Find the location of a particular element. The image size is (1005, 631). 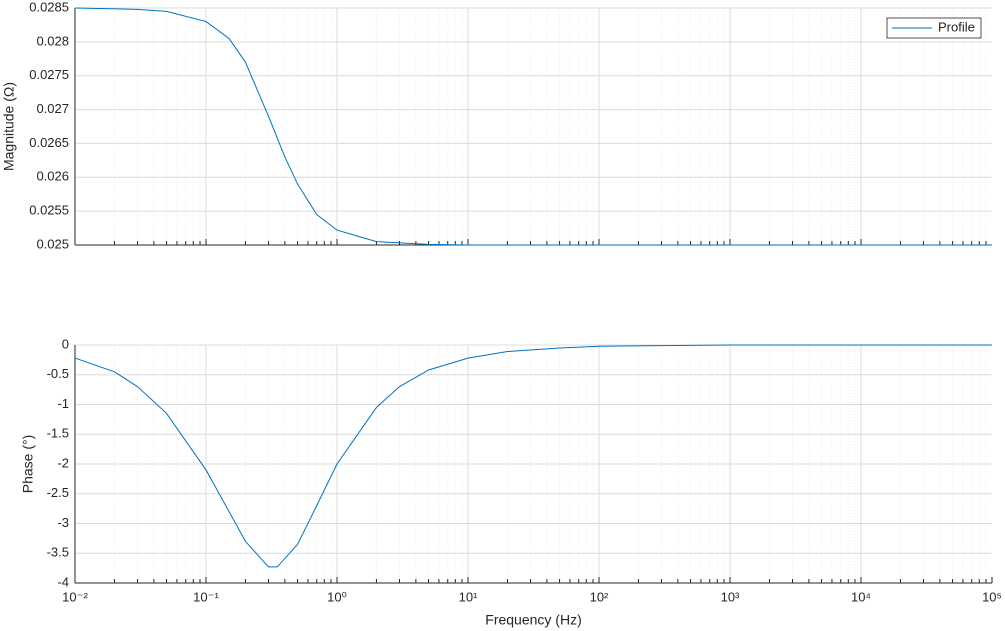

x-tick-label: 10⁵ is located at coordinates (992, 596).